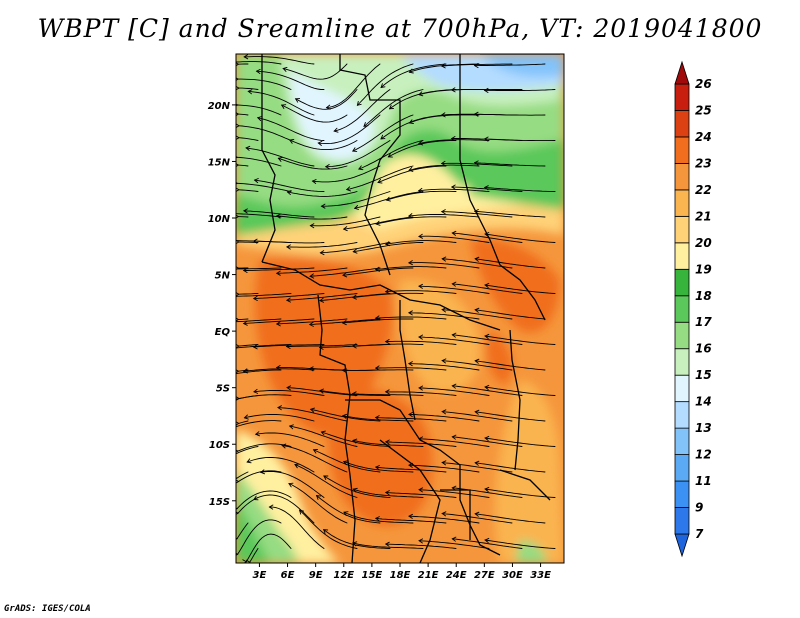  What do you see at coordinates (223, 276) in the screenshot?
I see `lat-label: 5N` at bounding box center [223, 276].